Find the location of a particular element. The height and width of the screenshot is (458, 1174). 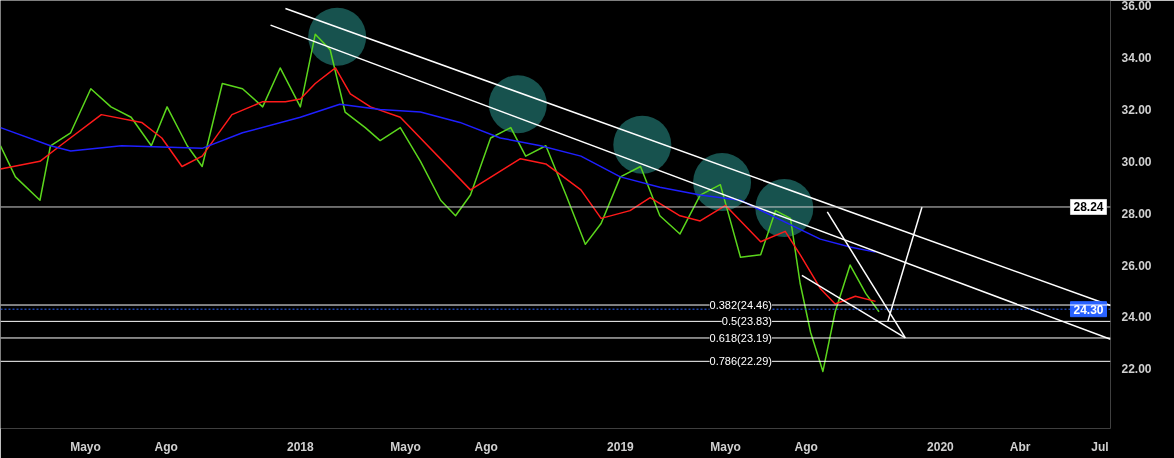

ref-line-label: 0.382(24.46) is located at coordinates (740, 305).